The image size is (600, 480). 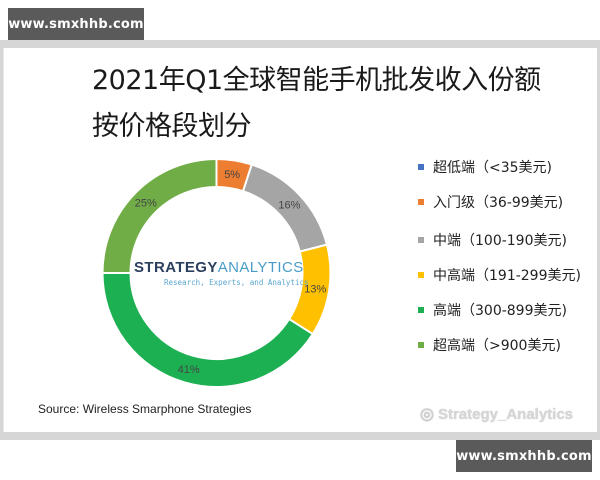 What do you see at coordinates (493, 168) in the screenshot?
I see `legend-label: 超低端（<35美元)` at bounding box center [493, 168].